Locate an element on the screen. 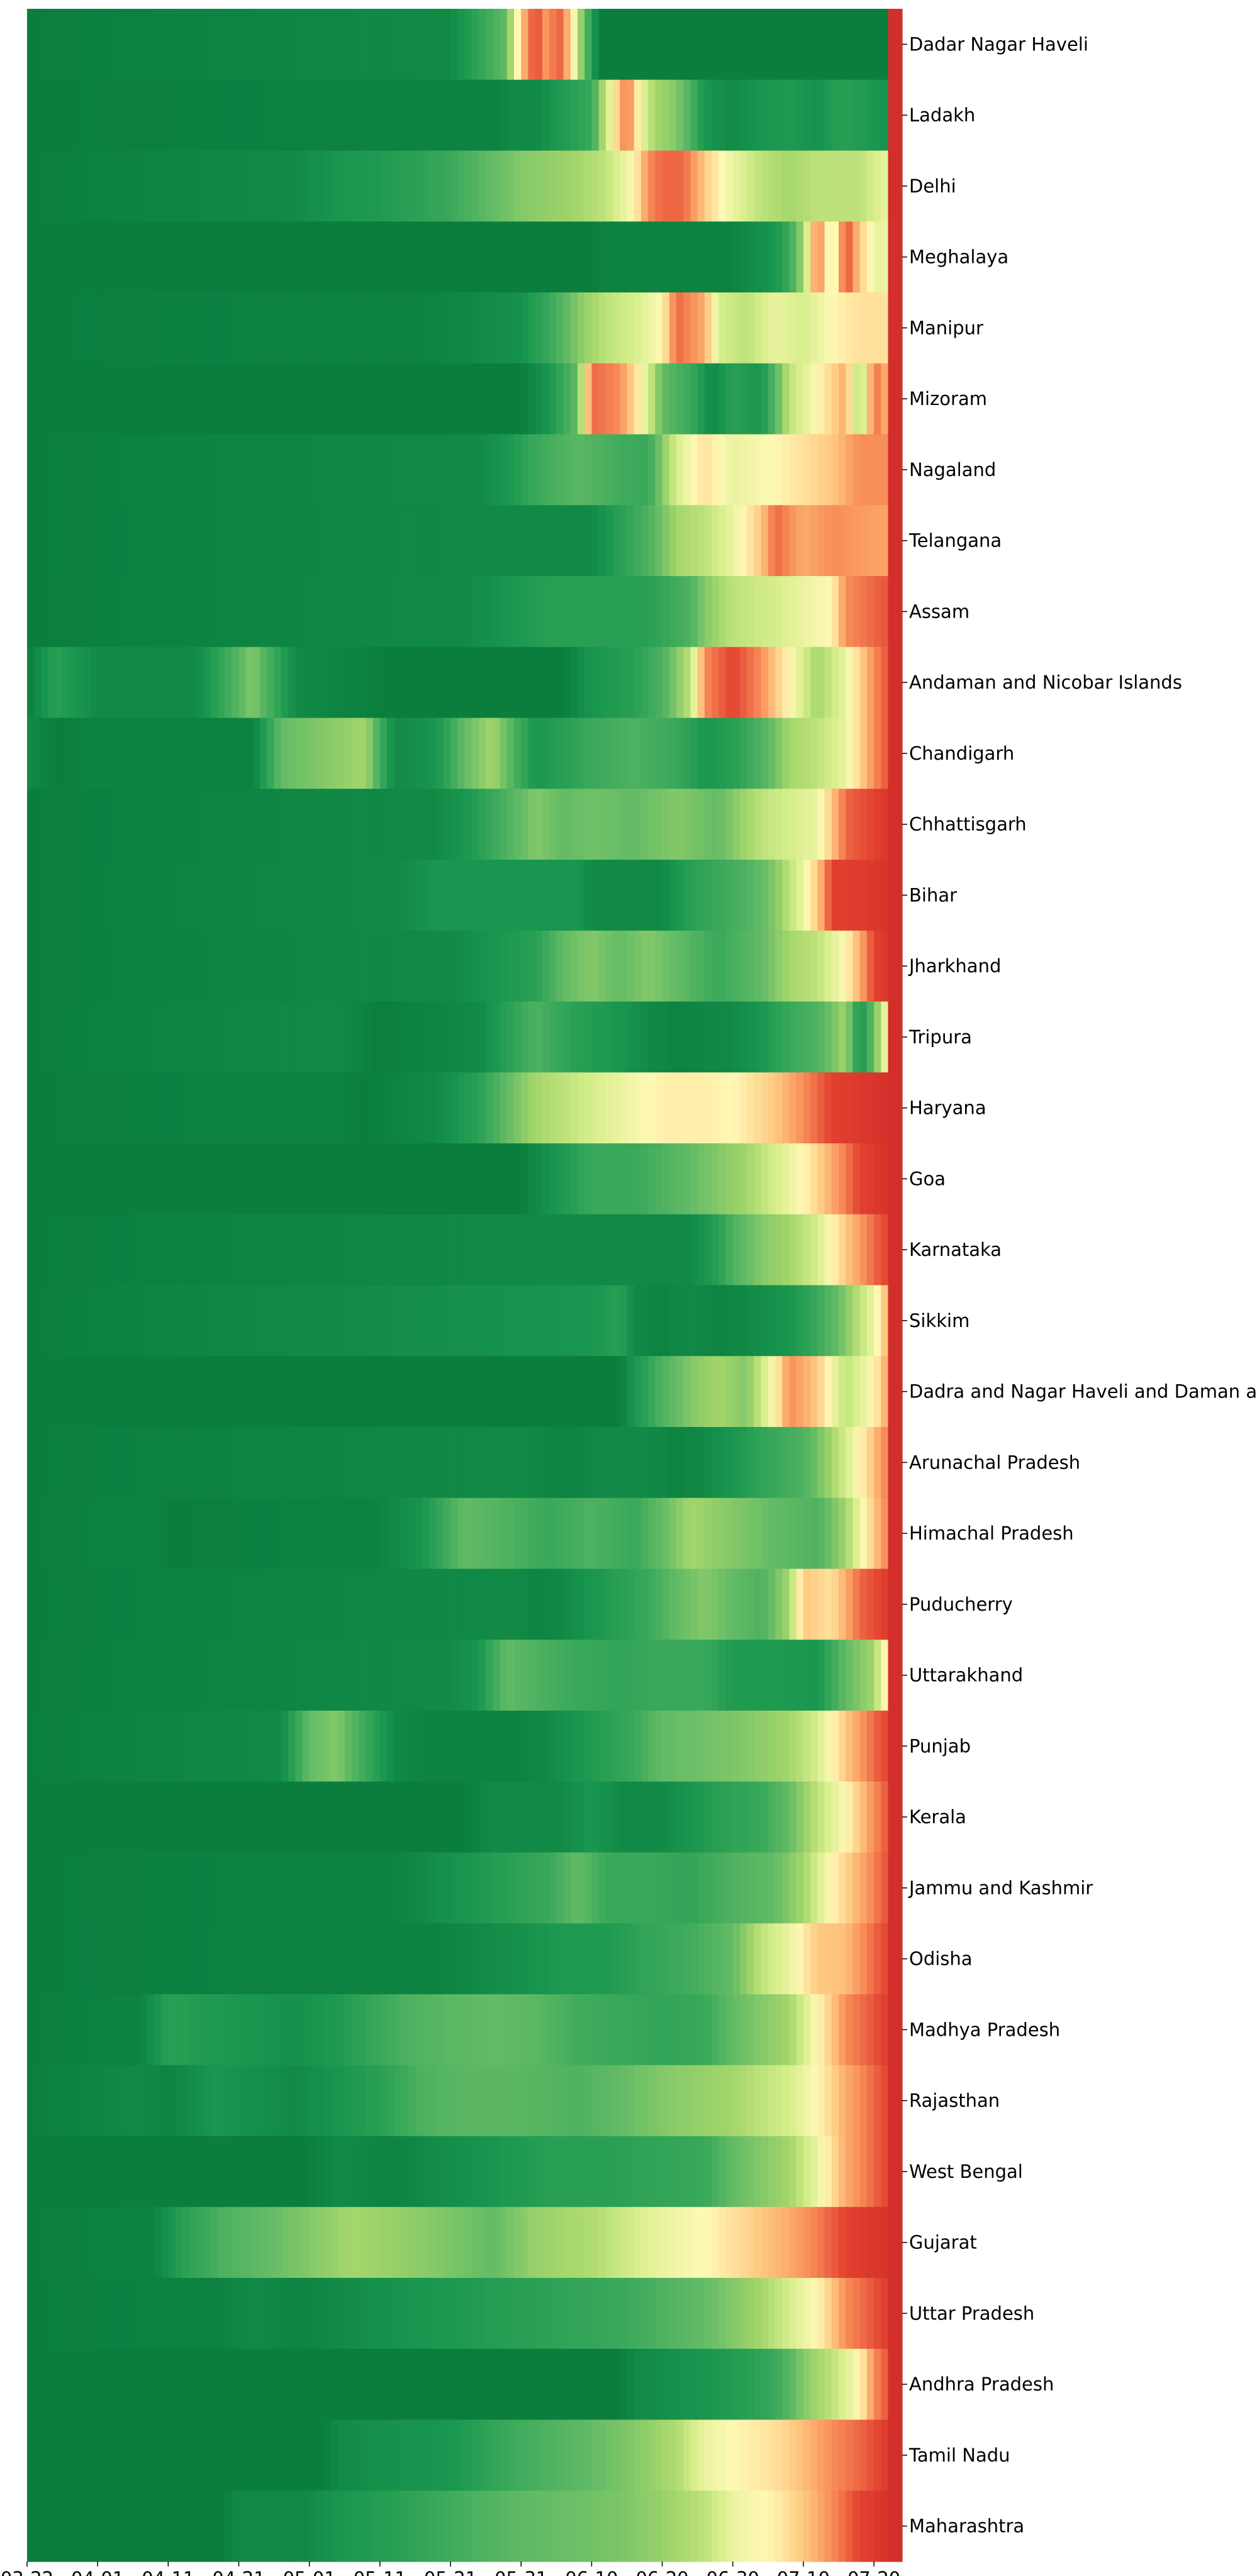 The image size is (1257, 2576). heatmap-row is located at coordinates (465, 1392).